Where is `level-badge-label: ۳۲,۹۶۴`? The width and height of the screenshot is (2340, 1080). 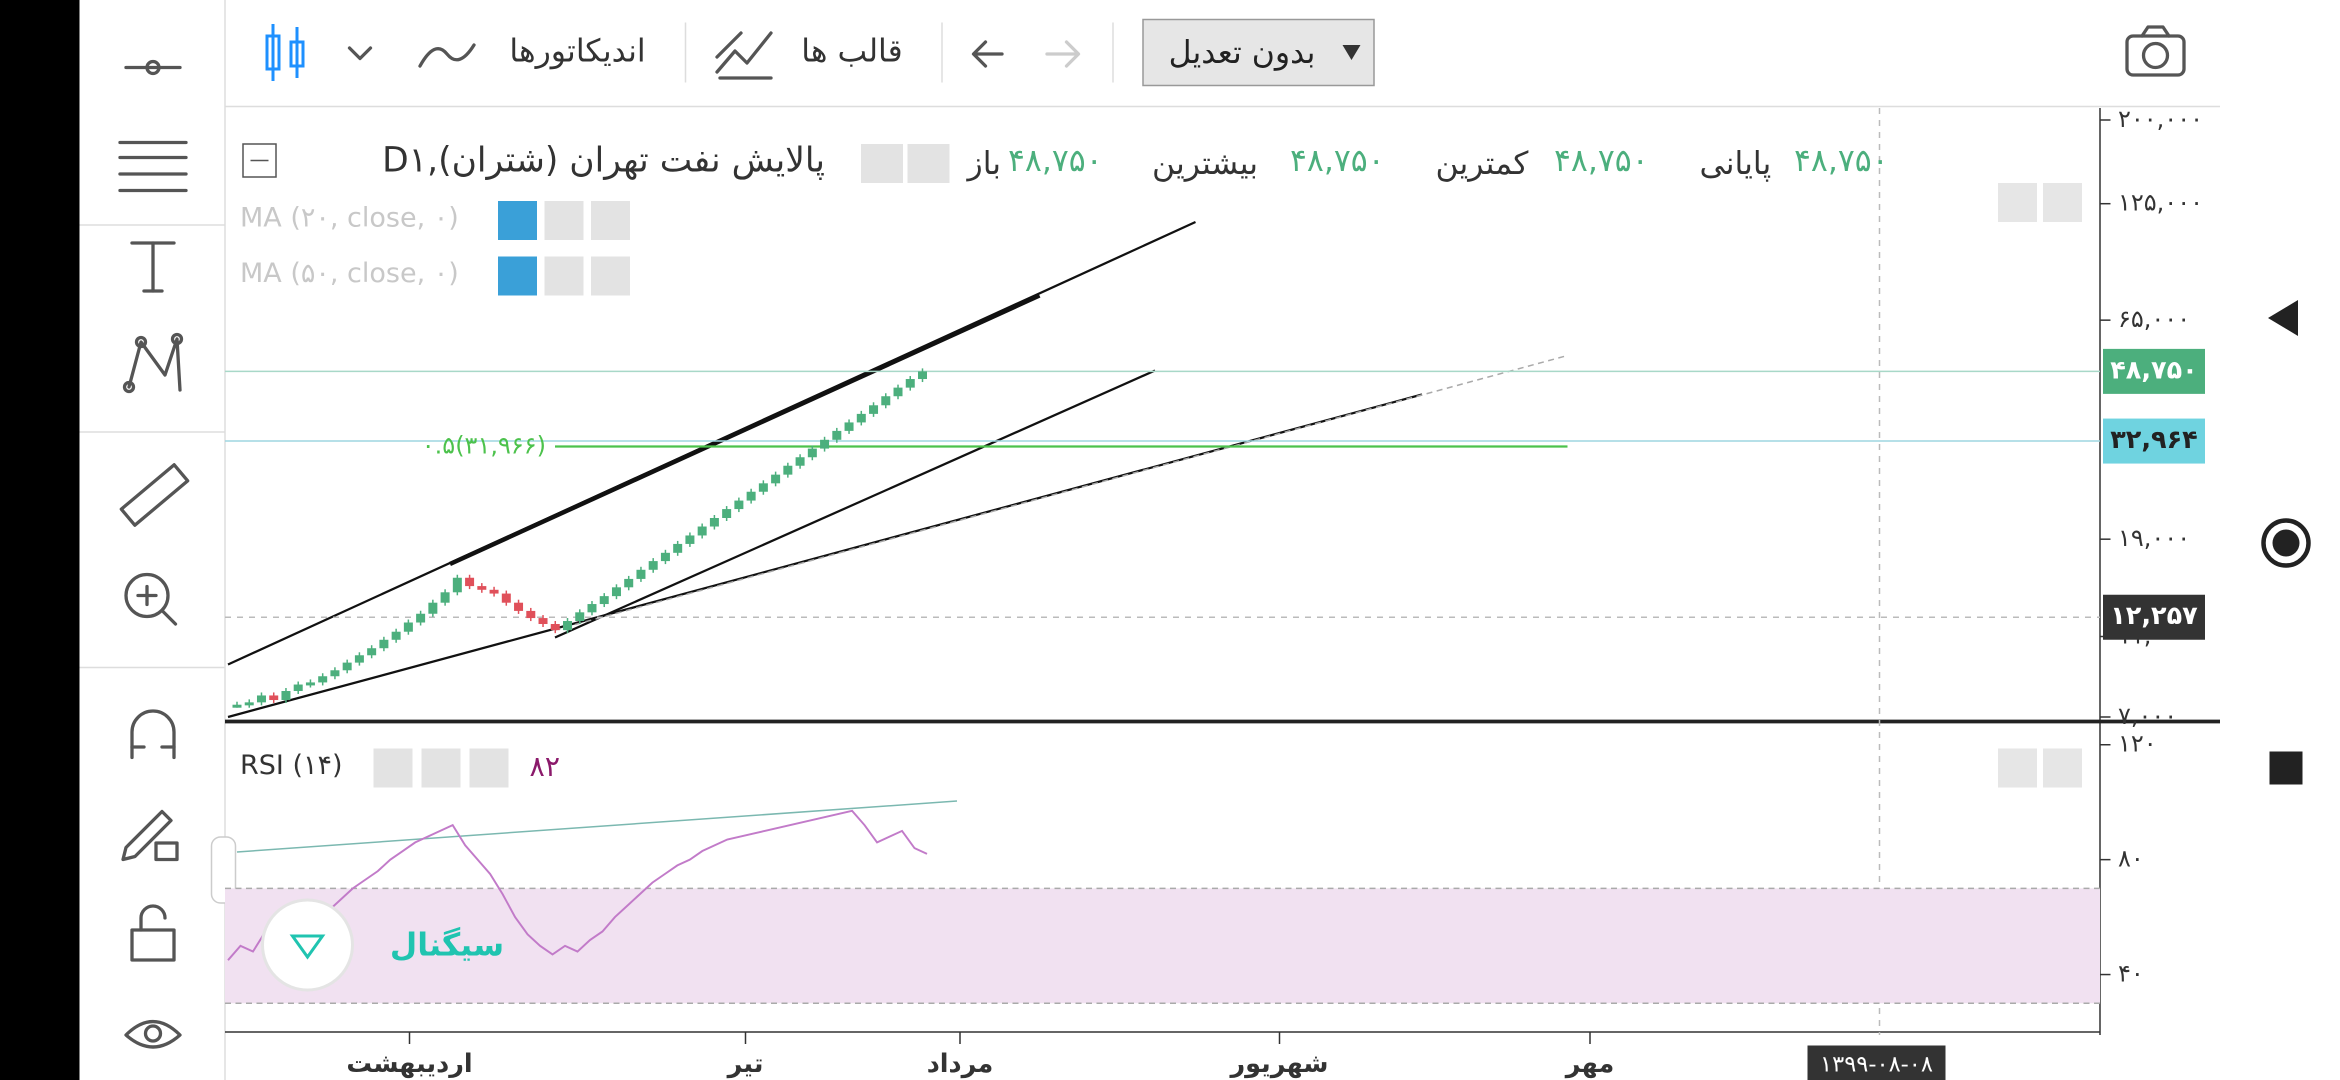
level-badge-label: ۳۲,۹۶۴ is located at coordinates (2154, 440).